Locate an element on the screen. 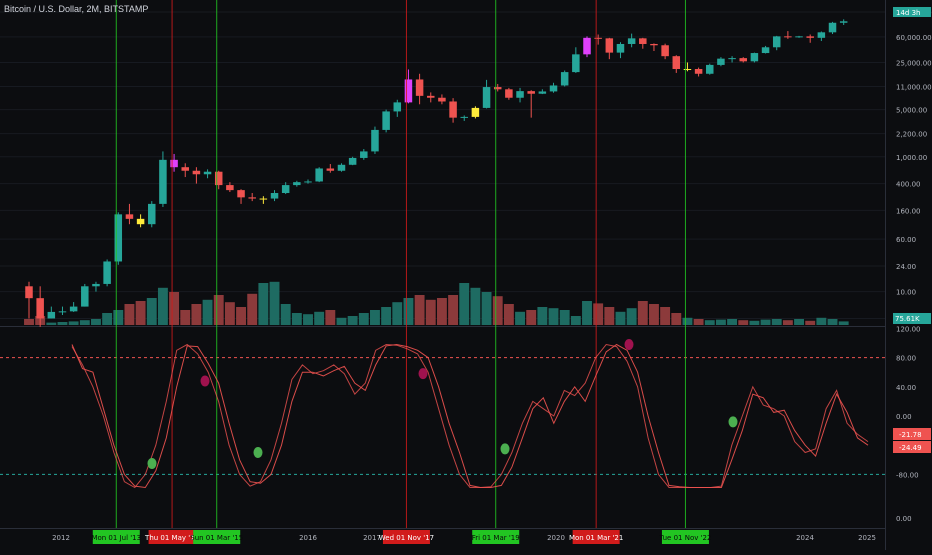  last-price-label: 14d 3h is located at coordinates (908, 13).